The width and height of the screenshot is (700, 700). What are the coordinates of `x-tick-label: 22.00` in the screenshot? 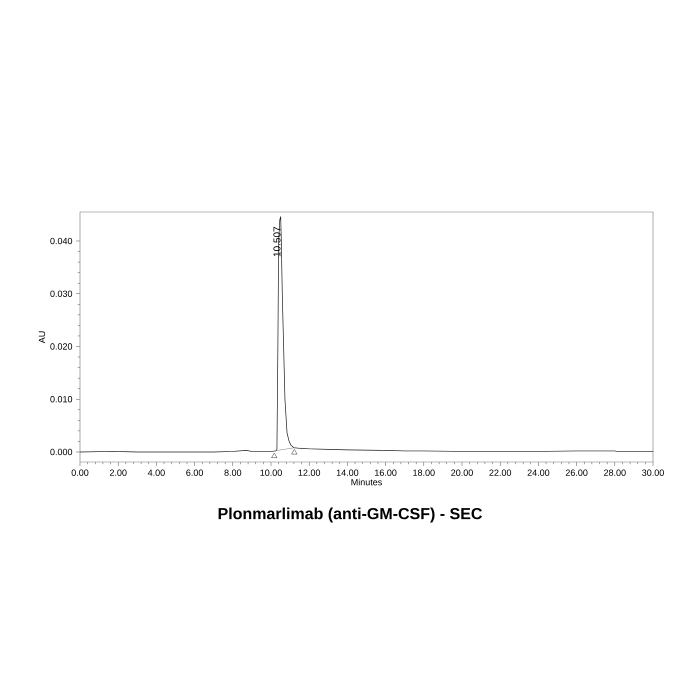 It's located at (500, 473).